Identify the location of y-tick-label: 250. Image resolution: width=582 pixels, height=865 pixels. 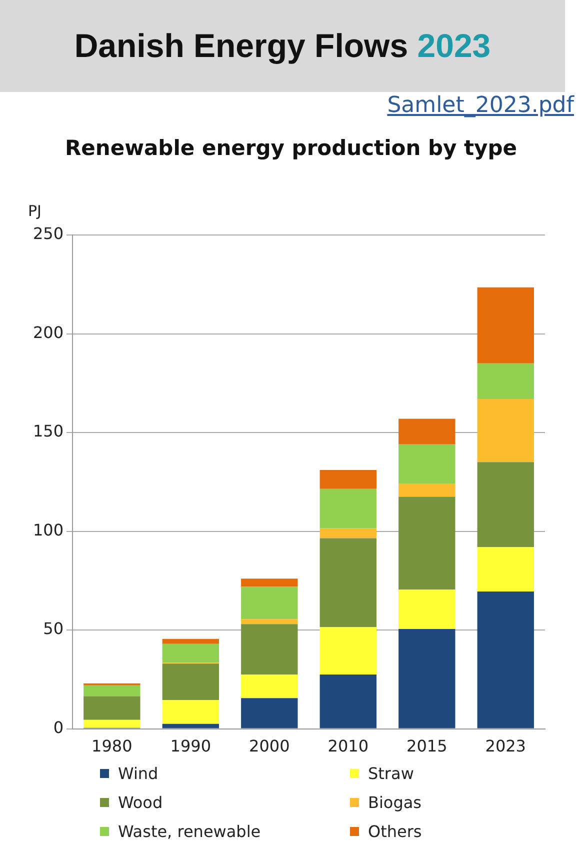
(48, 234).